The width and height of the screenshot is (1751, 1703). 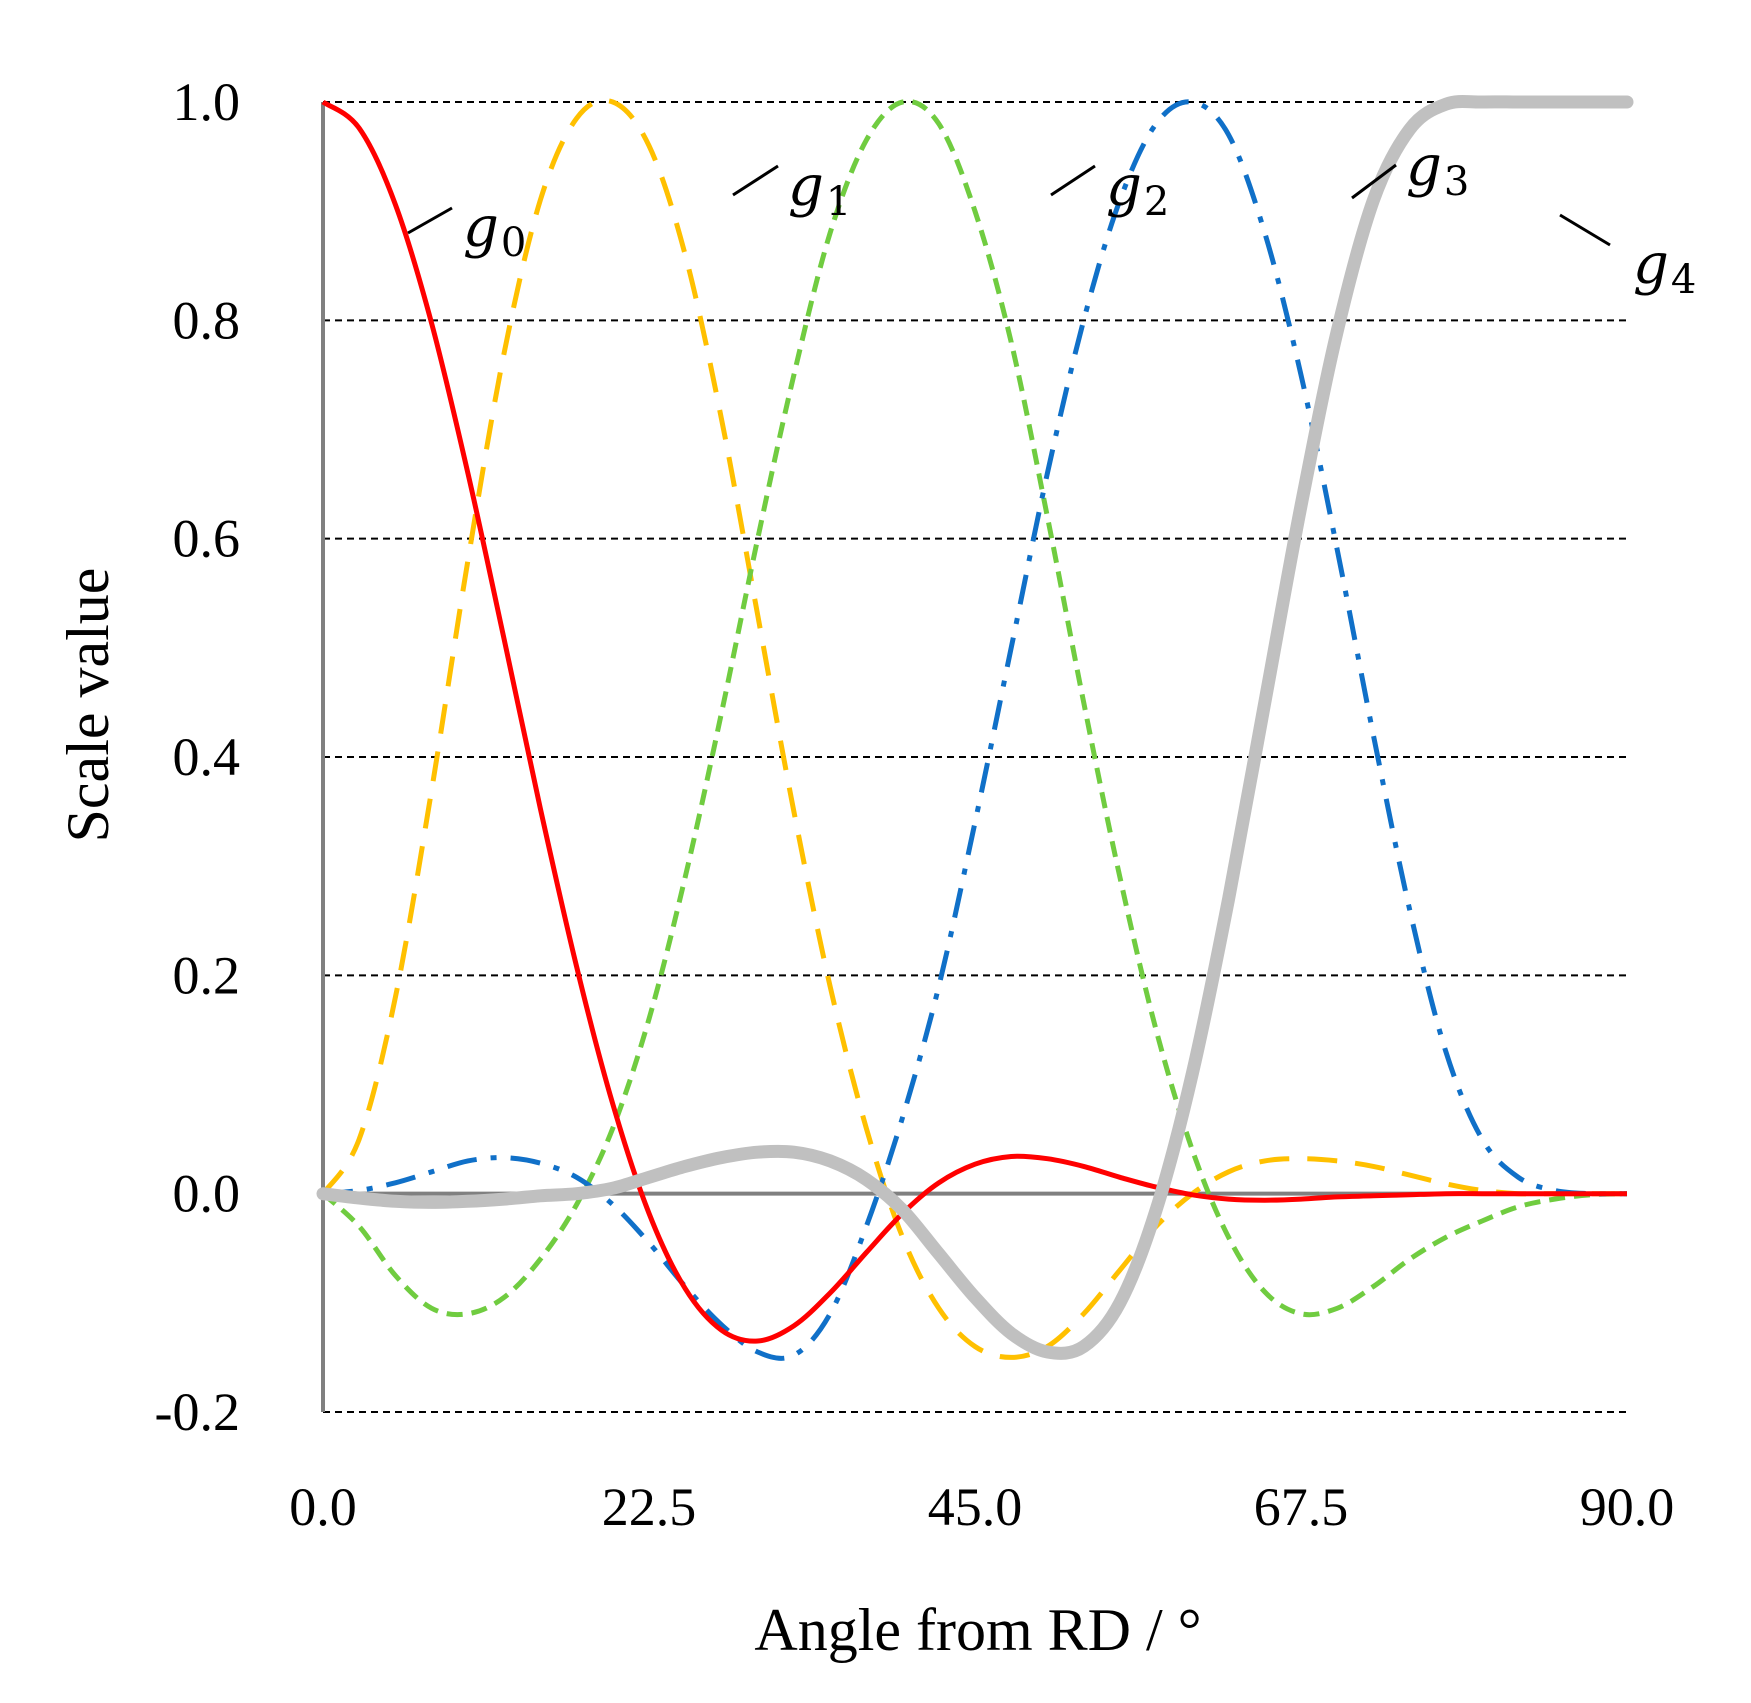 What do you see at coordinates (977, 1630) in the screenshot?
I see `x-axis-title: Angle from RD / °` at bounding box center [977, 1630].